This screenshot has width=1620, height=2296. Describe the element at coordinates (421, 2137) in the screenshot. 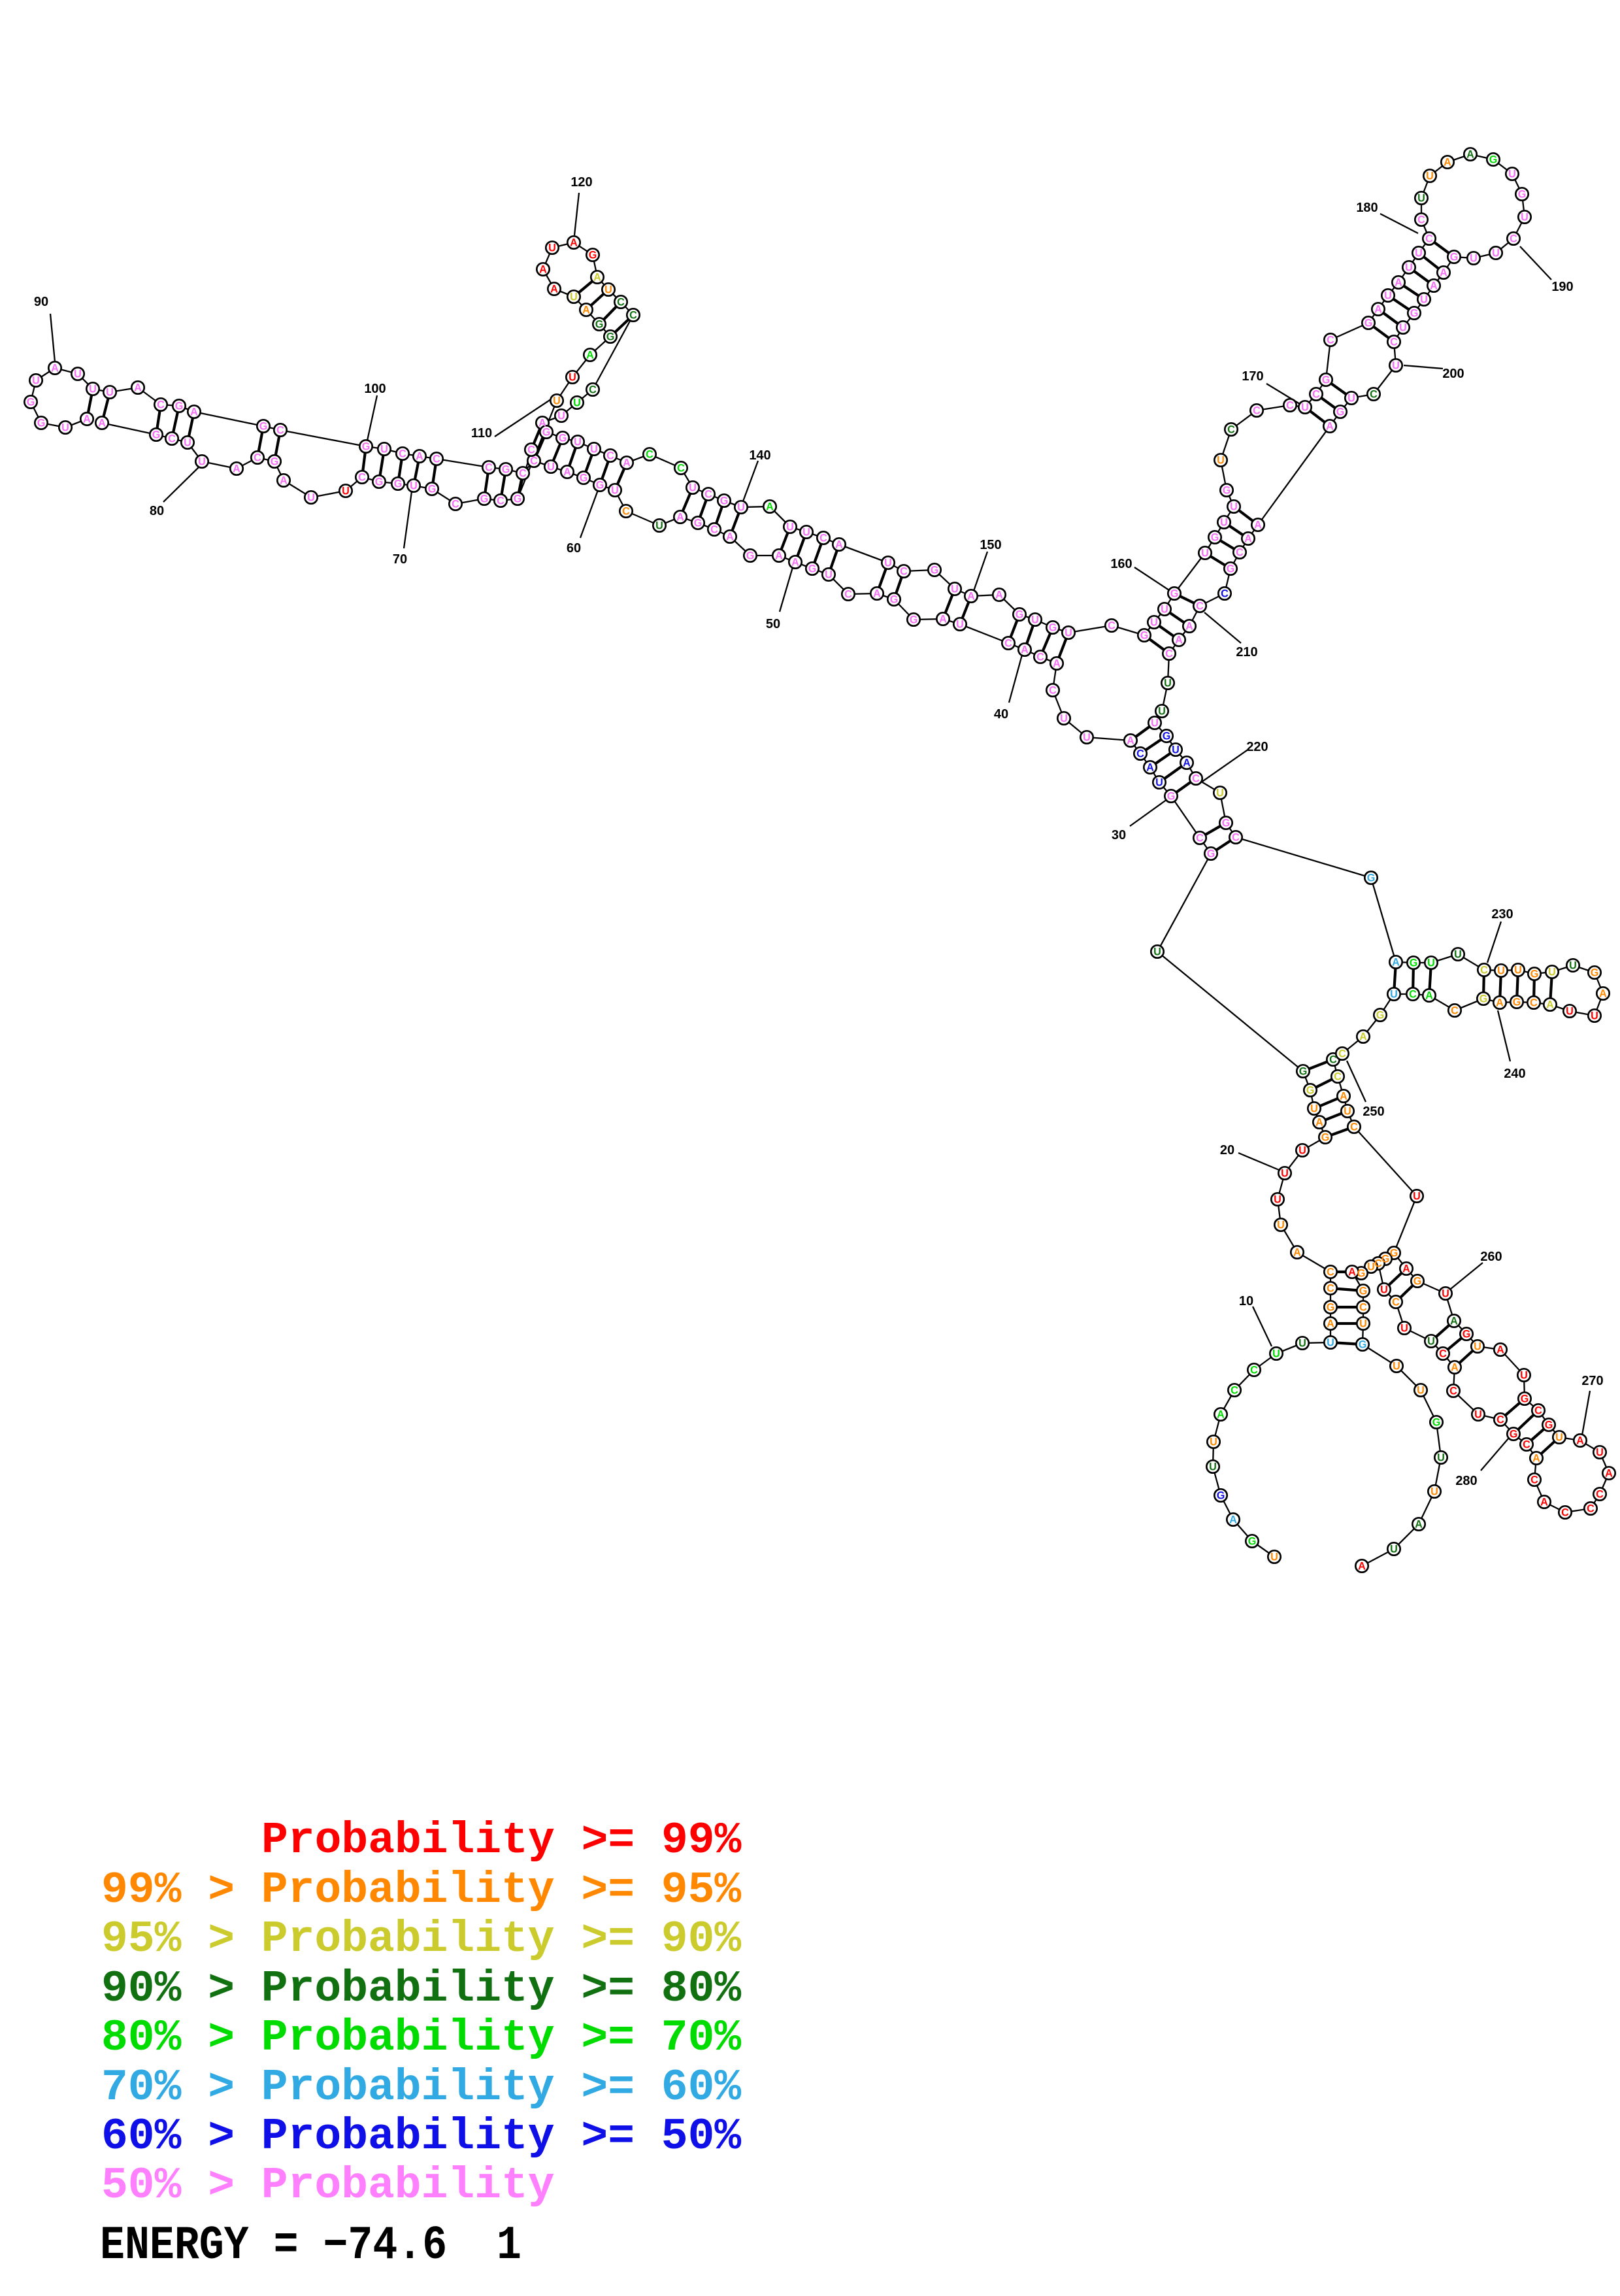

I see `svg-text: 60% > Probability >= 50%` at that location.